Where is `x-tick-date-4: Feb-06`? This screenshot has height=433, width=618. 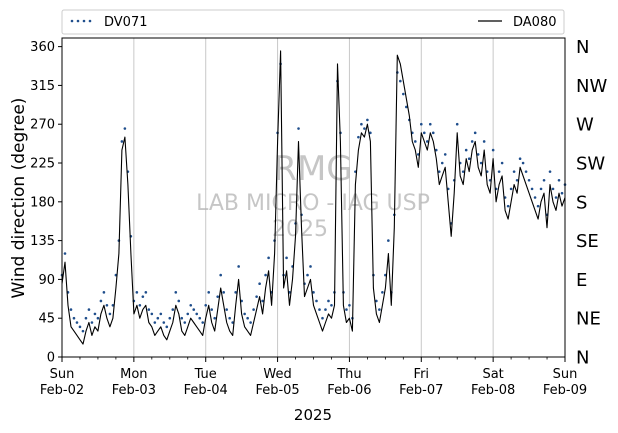 x-tick-date-4: Feb-06 is located at coordinates (349, 390).